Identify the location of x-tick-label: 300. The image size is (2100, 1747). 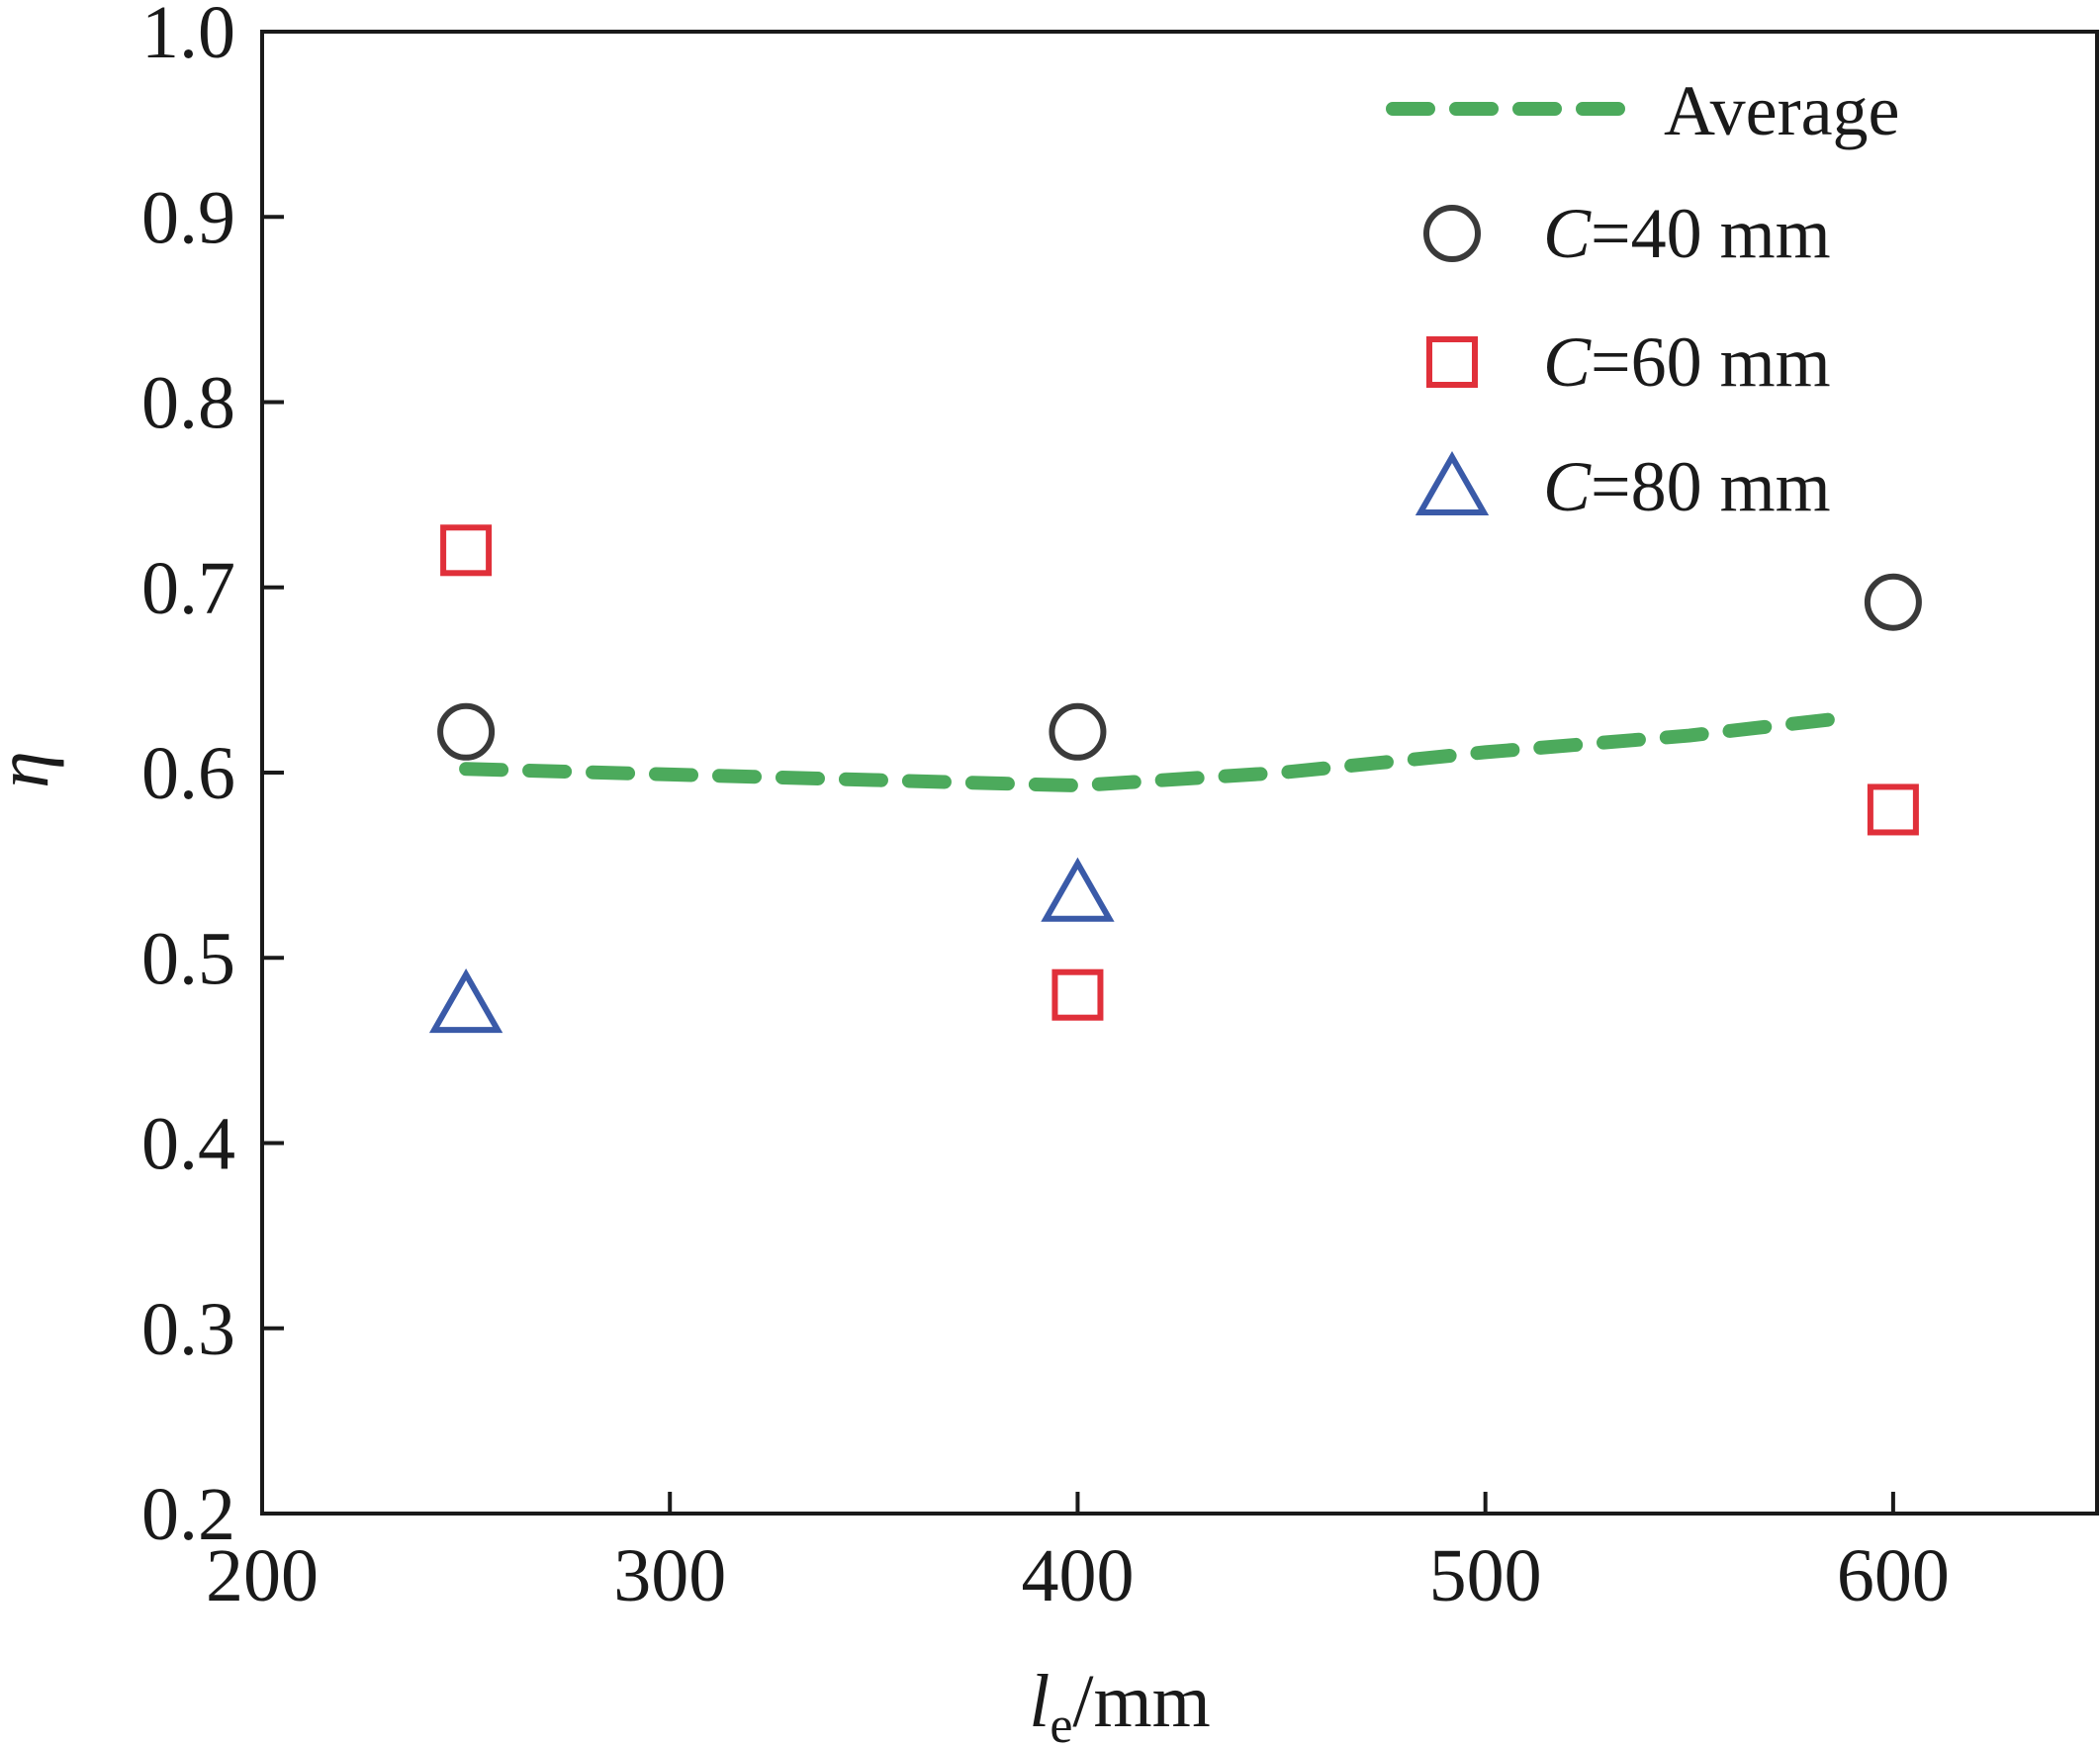
(670, 1575).